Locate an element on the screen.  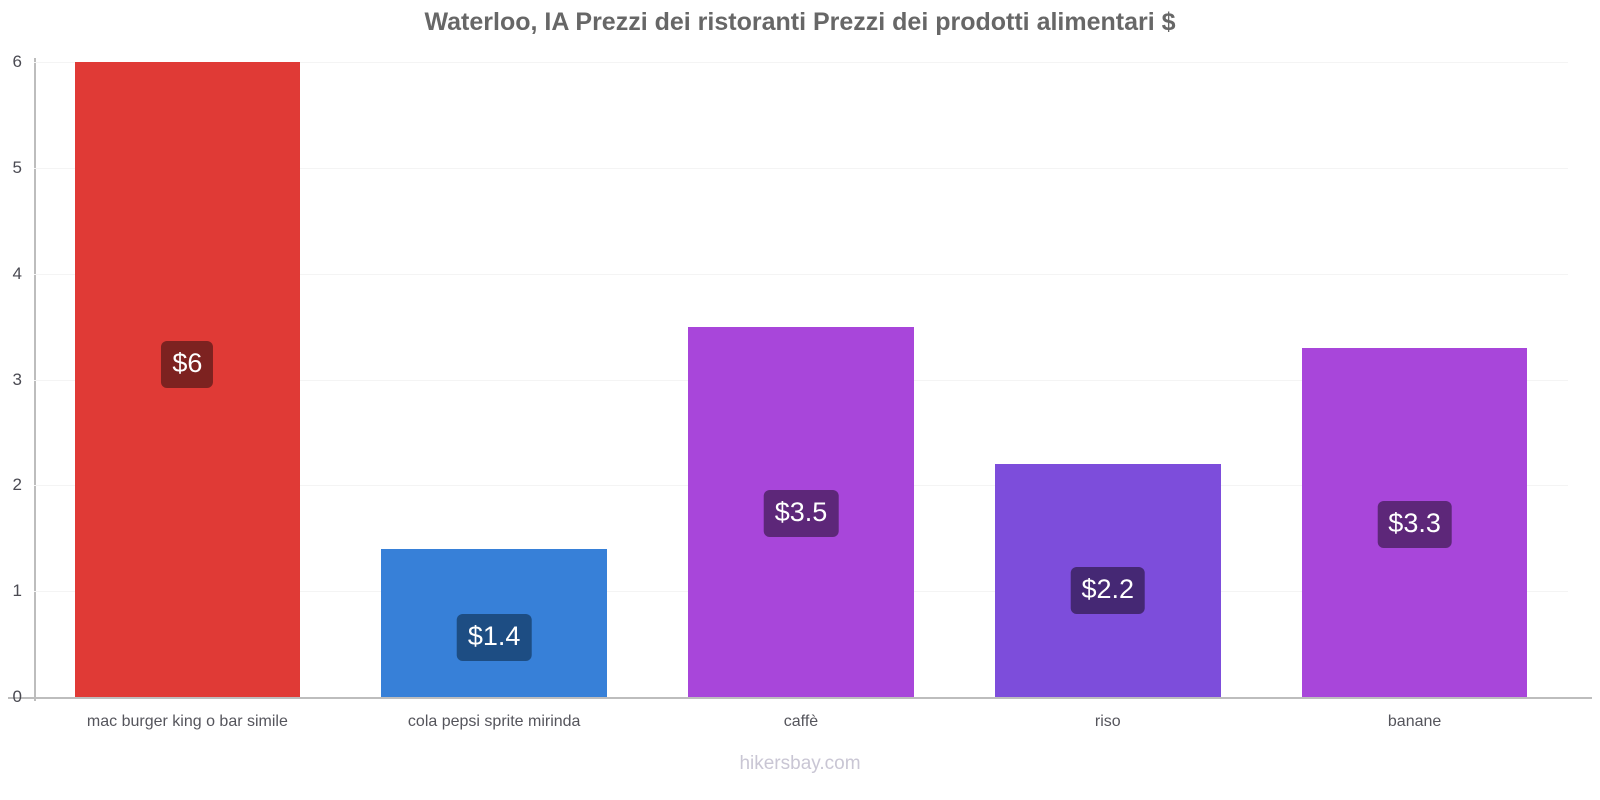
x-axis-line is located at coordinates (800, 698).